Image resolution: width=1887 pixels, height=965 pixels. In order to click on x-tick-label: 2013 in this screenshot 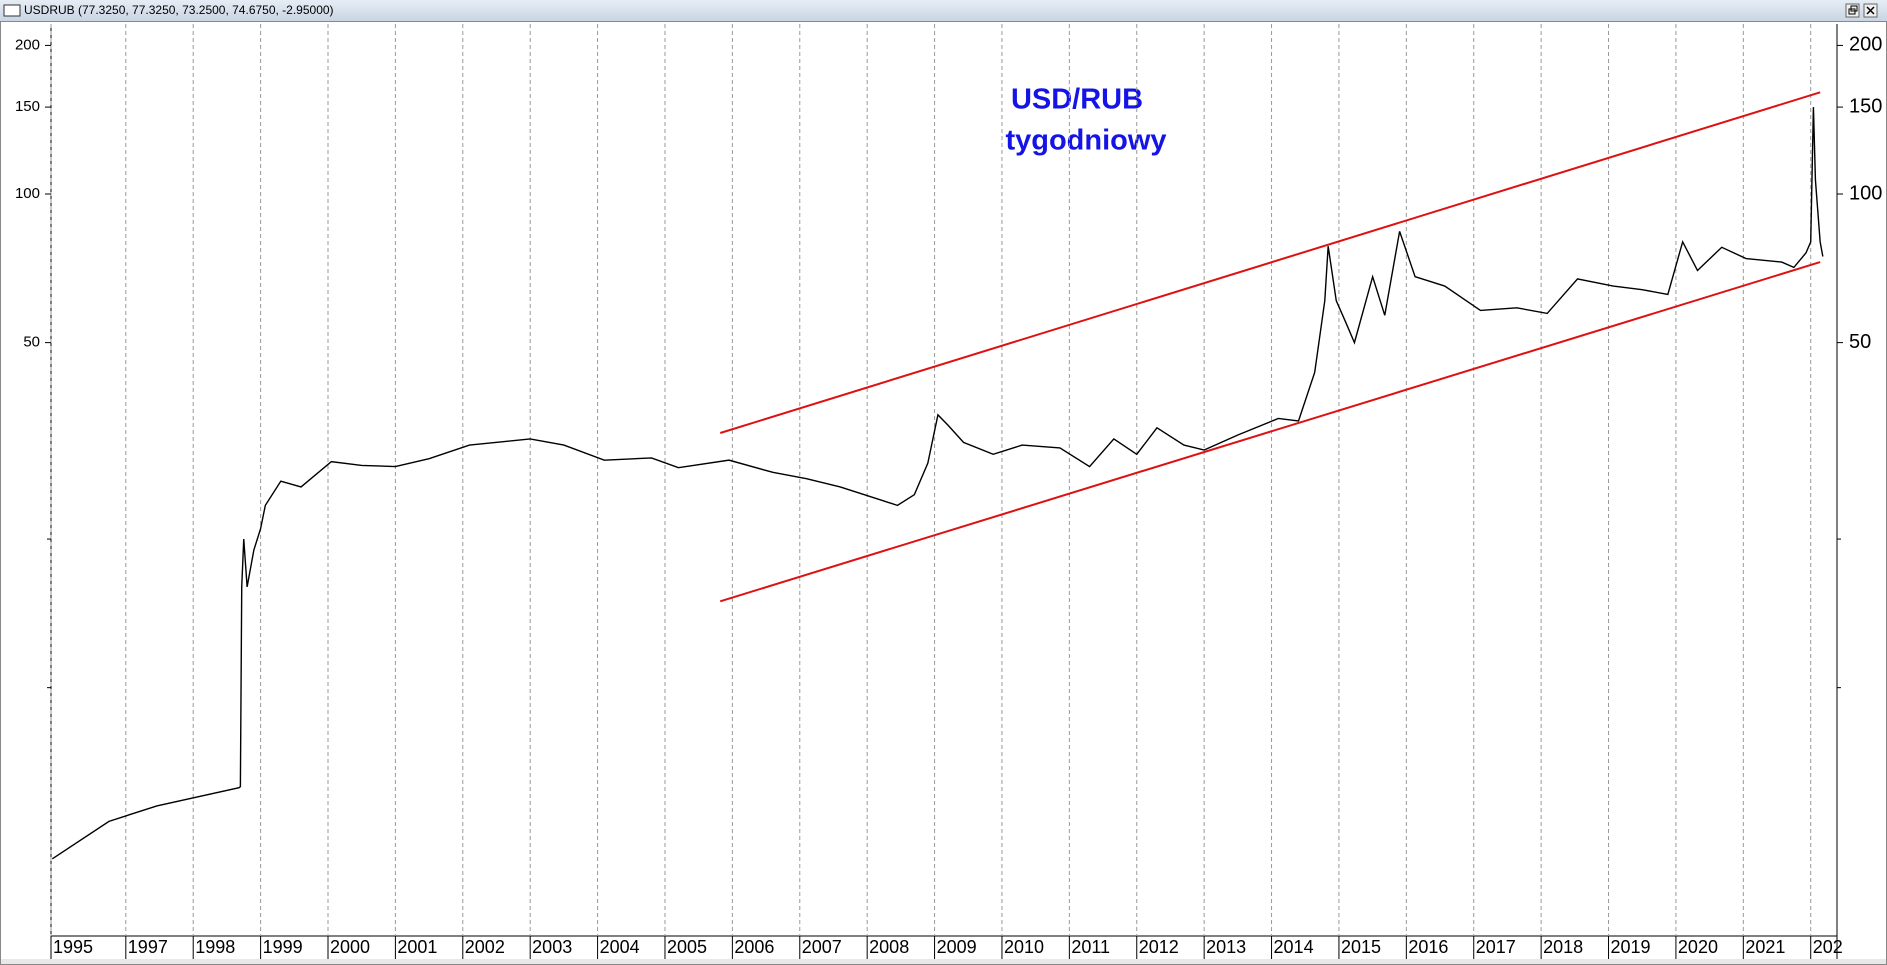, I will do `click(1226, 947)`.